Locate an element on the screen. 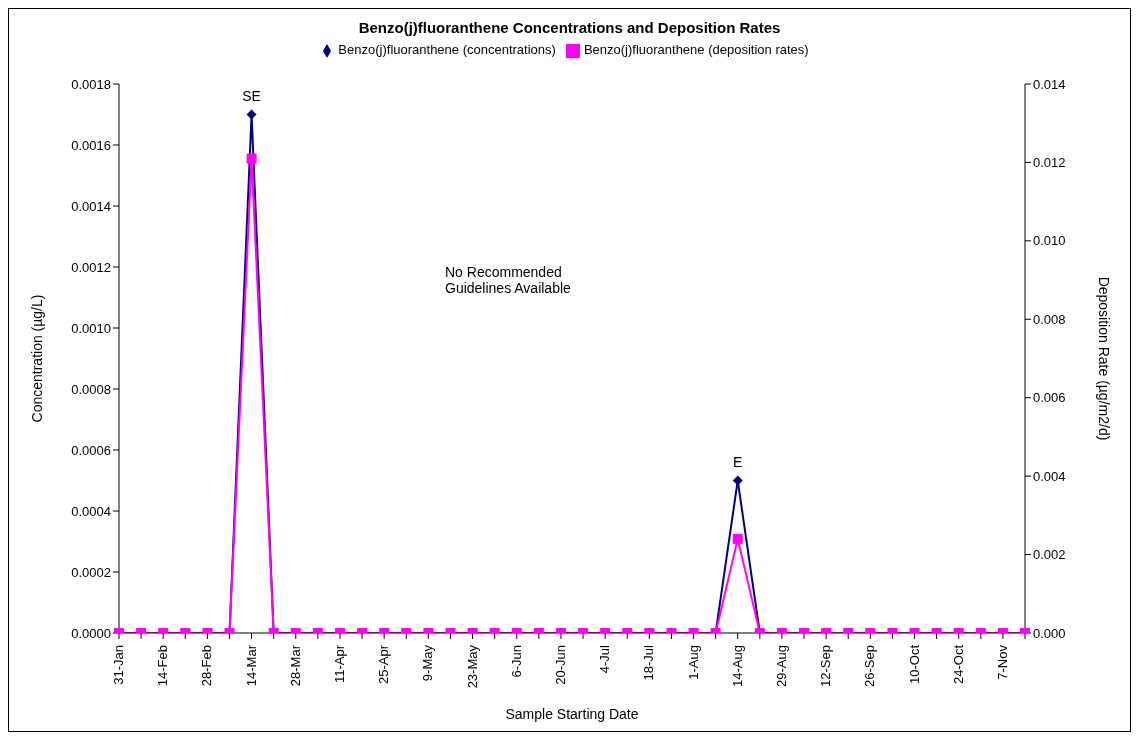 The image size is (1137, 740). y-tick-label: 0.0002 is located at coordinates (91, 572).